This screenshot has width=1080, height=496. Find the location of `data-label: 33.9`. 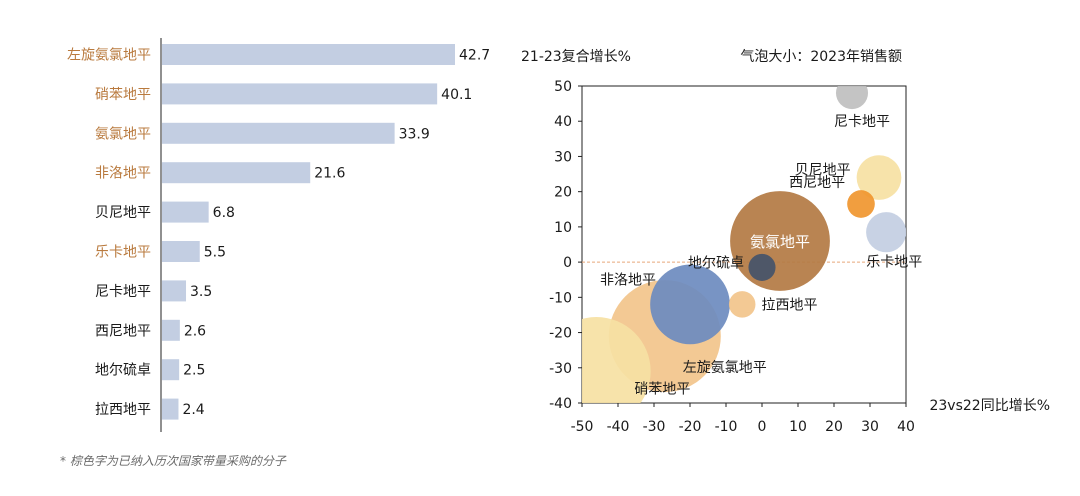

data-label: 33.9 is located at coordinates (414, 134).